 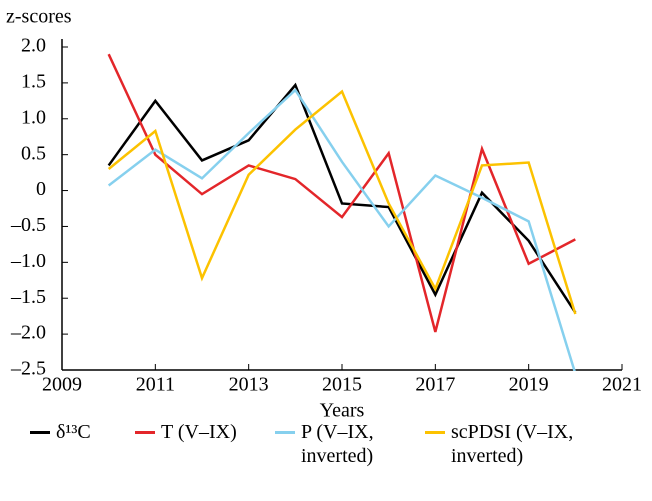 What do you see at coordinates (249, 385) in the screenshot?
I see `x-tick-label: 2013` at bounding box center [249, 385].